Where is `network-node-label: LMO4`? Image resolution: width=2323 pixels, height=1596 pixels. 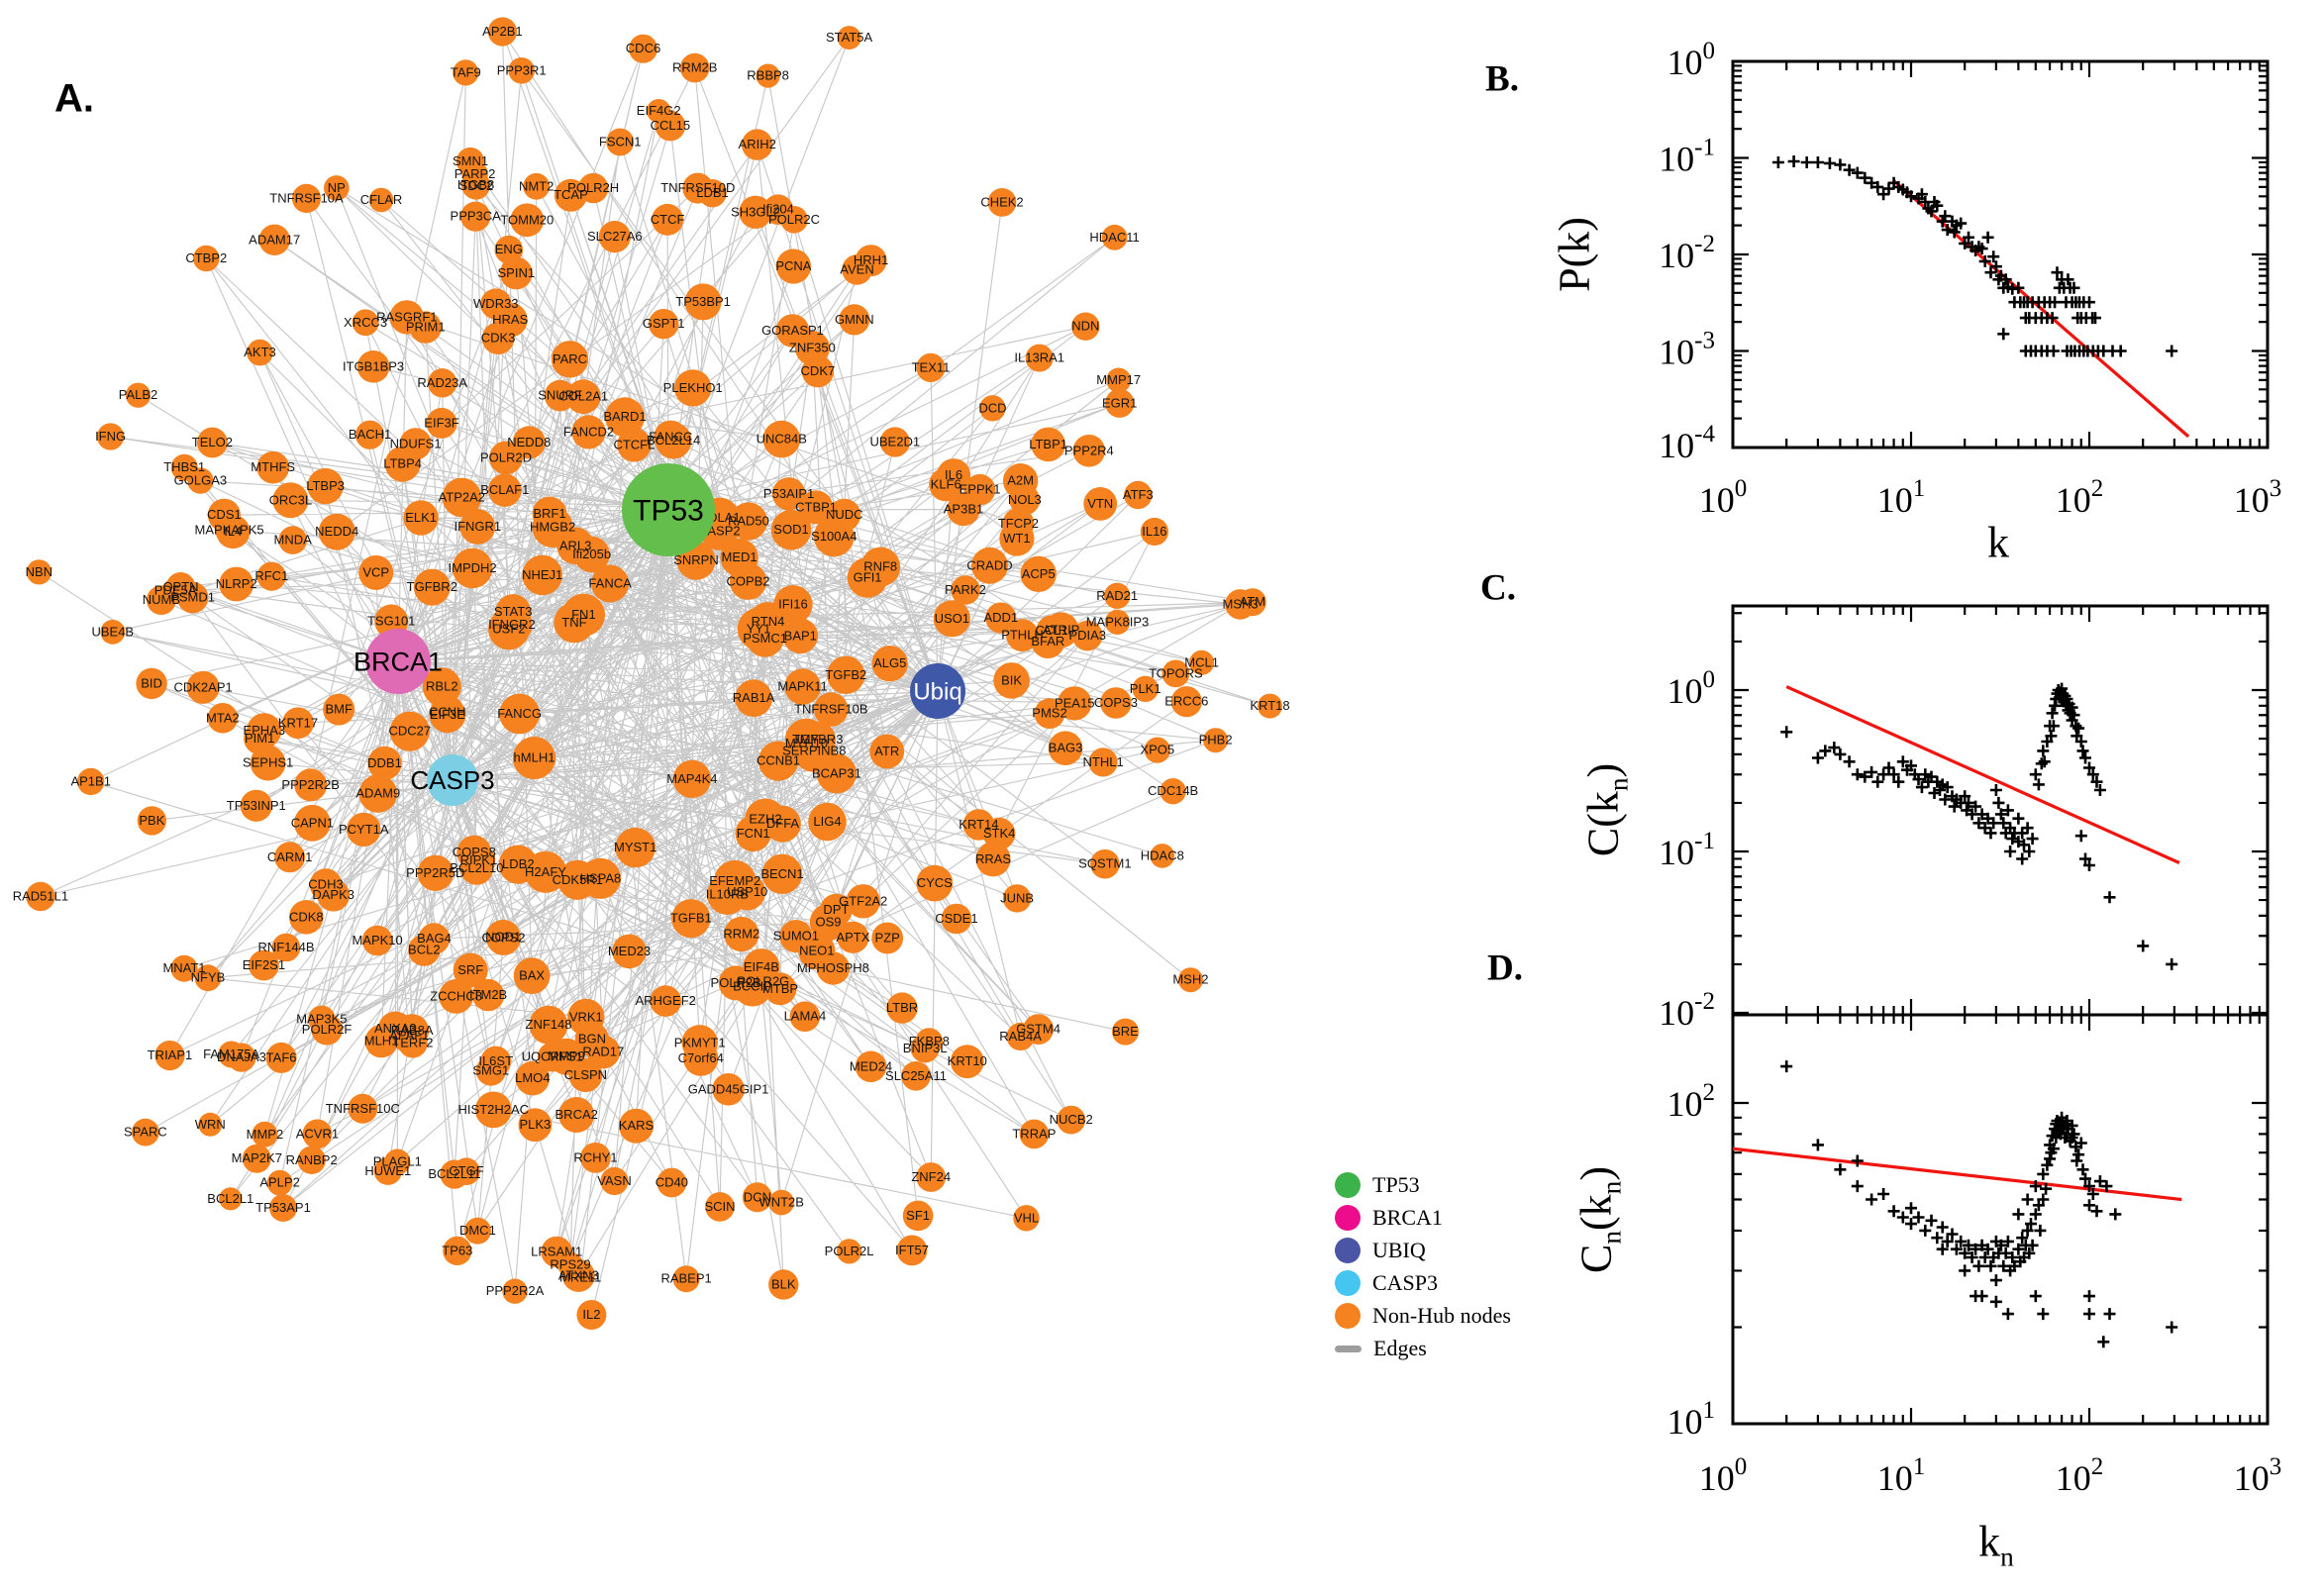
network-node-label: LMO4 is located at coordinates (532, 1077).